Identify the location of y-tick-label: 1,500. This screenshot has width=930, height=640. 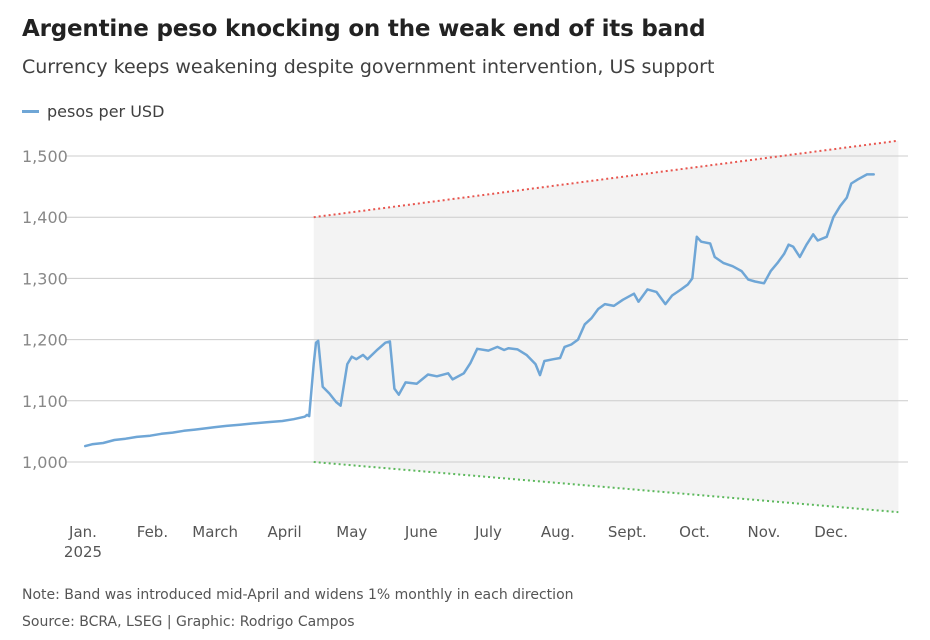
(45, 156).